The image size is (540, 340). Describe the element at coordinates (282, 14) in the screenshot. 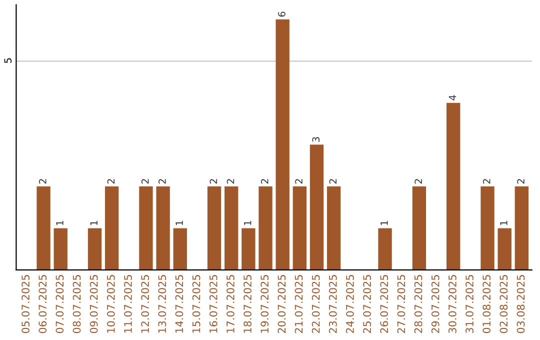

I see `data-label: 6` at that location.